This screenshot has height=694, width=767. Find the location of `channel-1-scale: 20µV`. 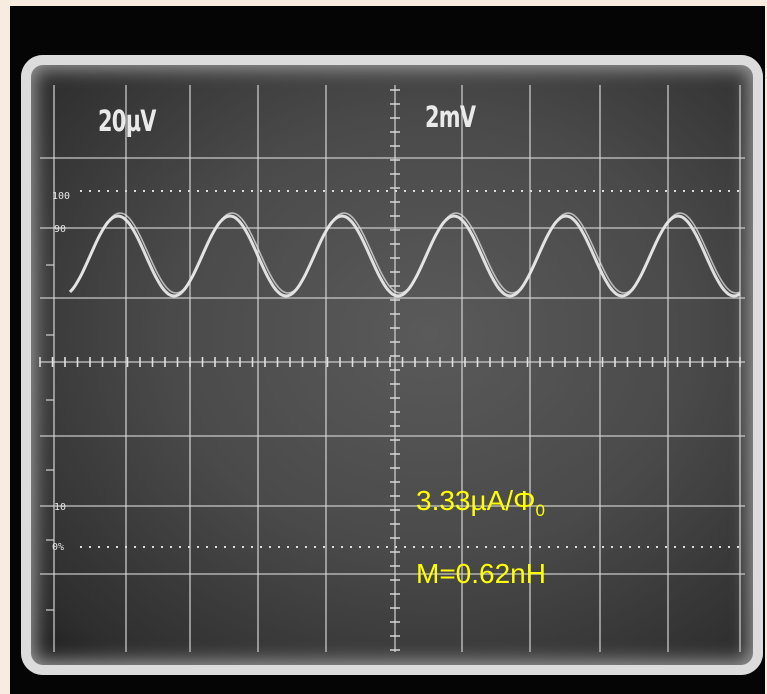

channel-1-scale: 20µV is located at coordinates (127, 121).